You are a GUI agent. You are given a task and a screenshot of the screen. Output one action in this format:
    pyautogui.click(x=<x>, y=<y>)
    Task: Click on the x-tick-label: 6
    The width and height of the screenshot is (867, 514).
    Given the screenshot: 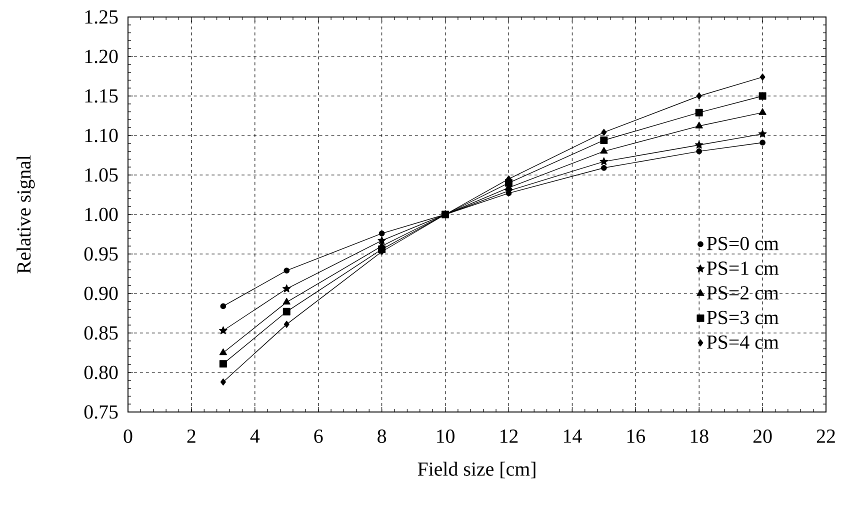 What is the action you would take?
    pyautogui.click(x=318, y=436)
    